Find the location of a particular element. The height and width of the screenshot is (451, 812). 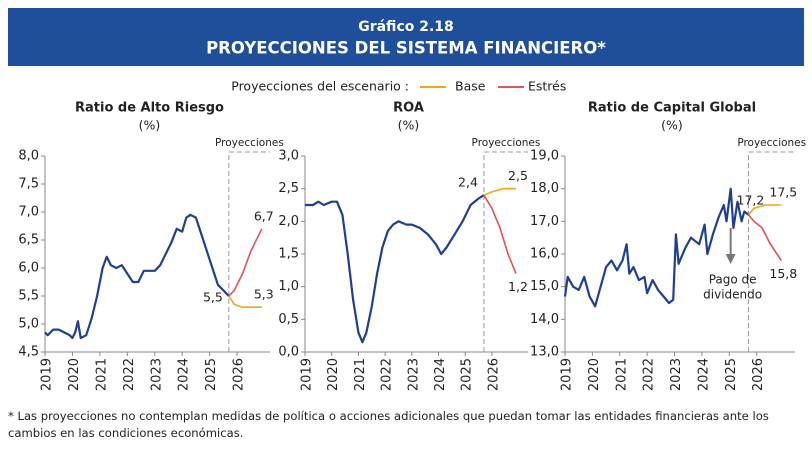

y-tick-label: 7,5 is located at coordinates (28, 184).